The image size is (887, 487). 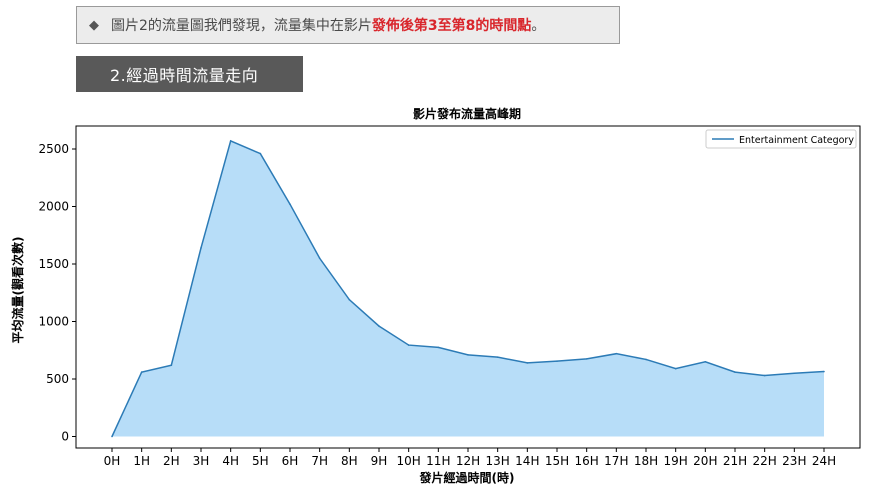 What do you see at coordinates (794, 461) in the screenshot?
I see `x-tick-label: 23H` at bounding box center [794, 461].